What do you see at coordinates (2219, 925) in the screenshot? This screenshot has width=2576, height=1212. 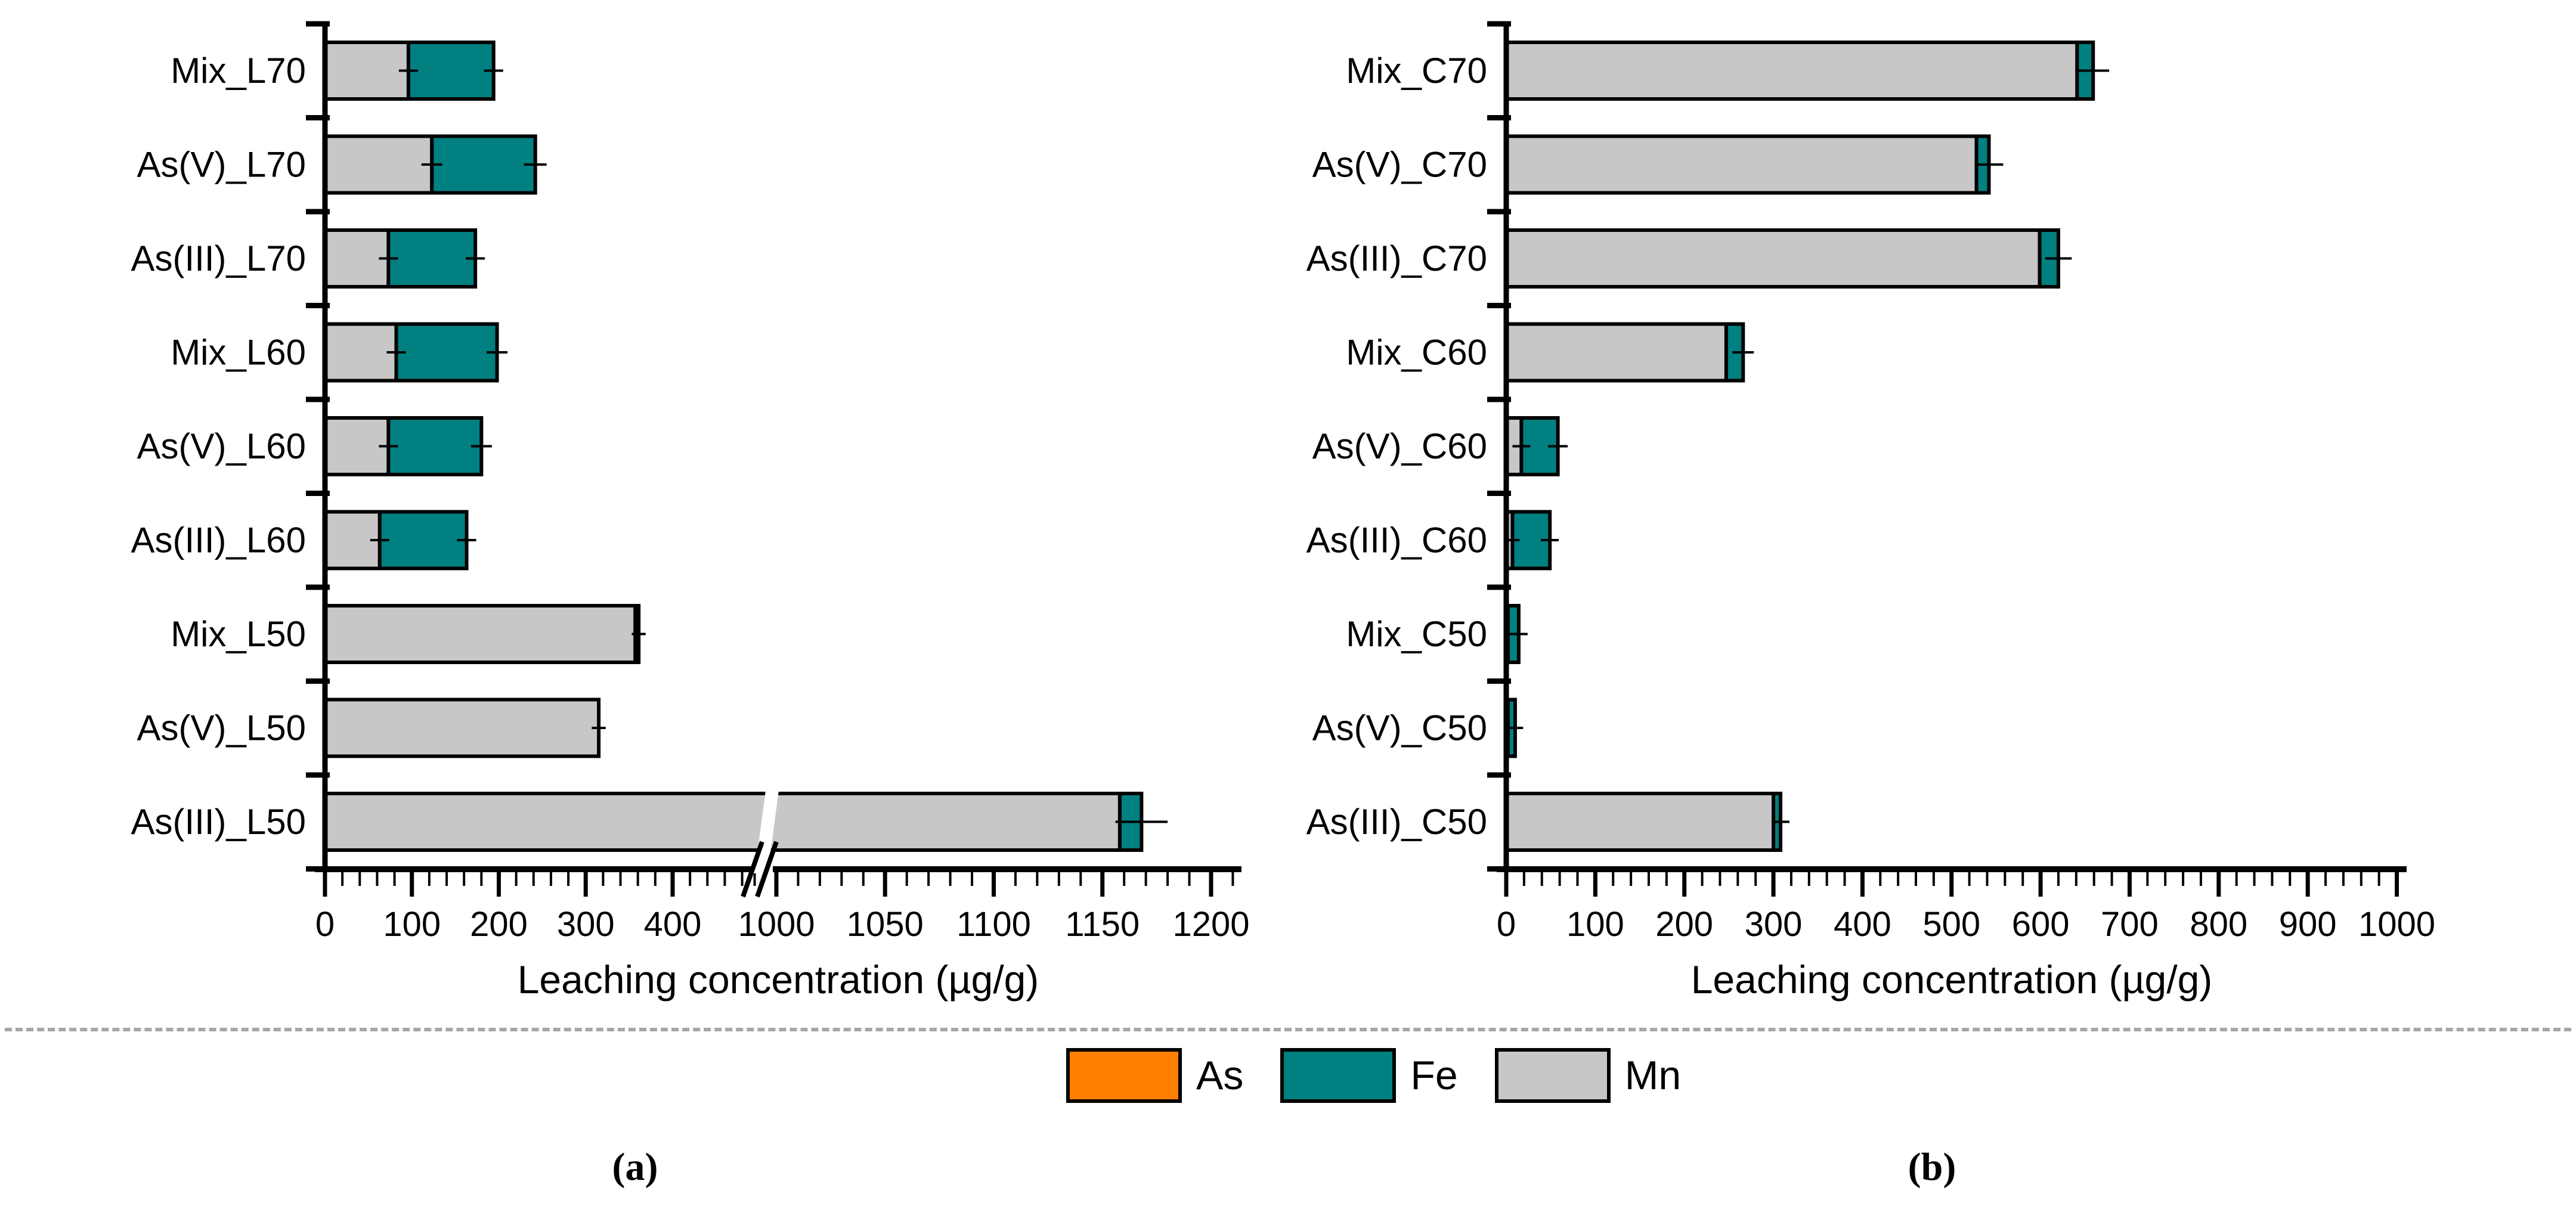 I see `x-axis-tick-label: 800` at bounding box center [2219, 925].